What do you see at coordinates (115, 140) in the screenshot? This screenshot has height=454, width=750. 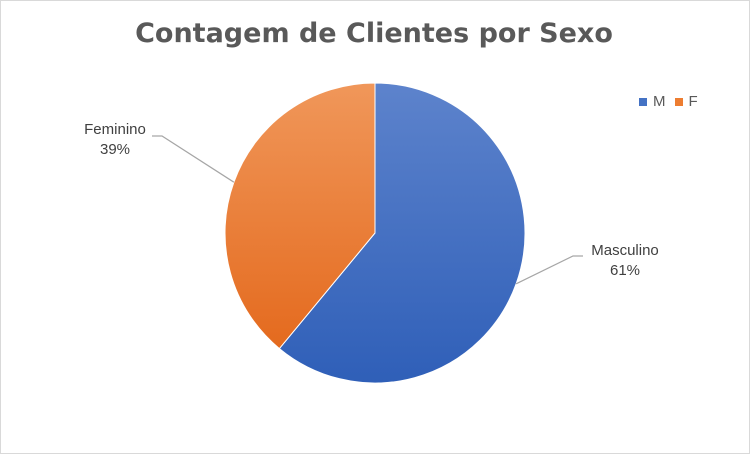 I see `data-label-feminino: Feminino 39%` at bounding box center [115, 140].